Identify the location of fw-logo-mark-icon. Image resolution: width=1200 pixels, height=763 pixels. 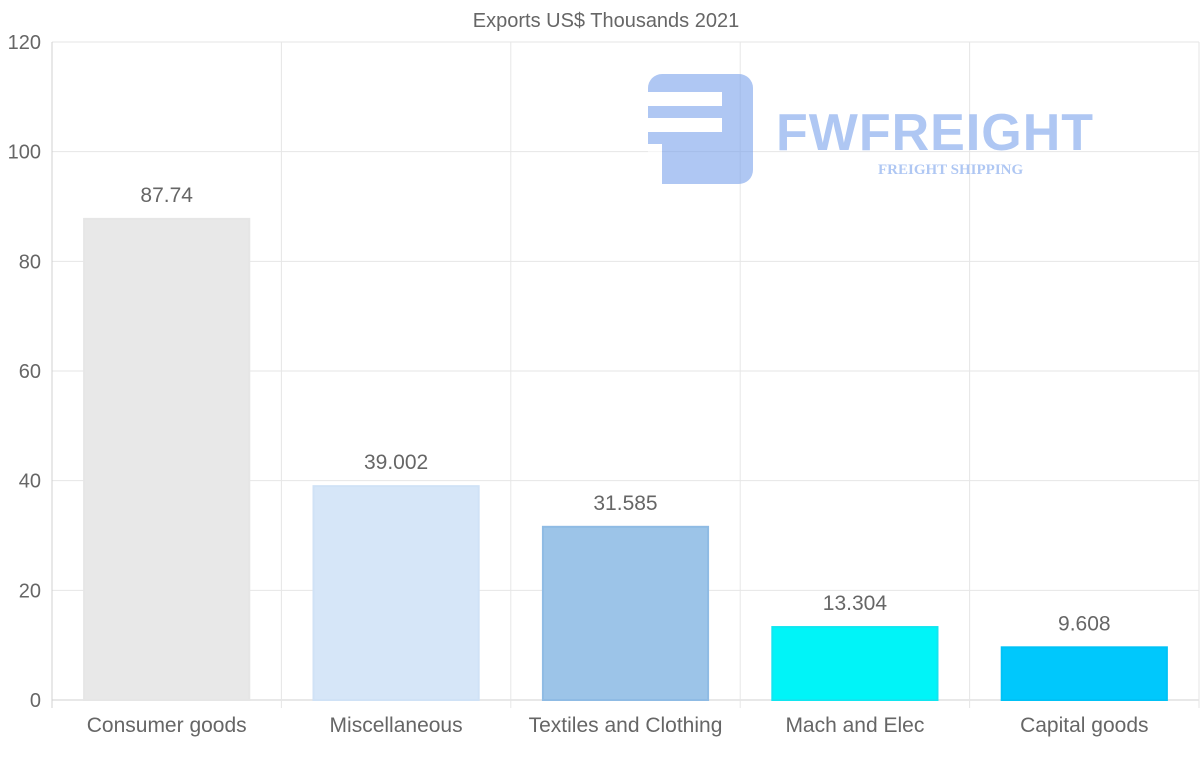
(700, 129).